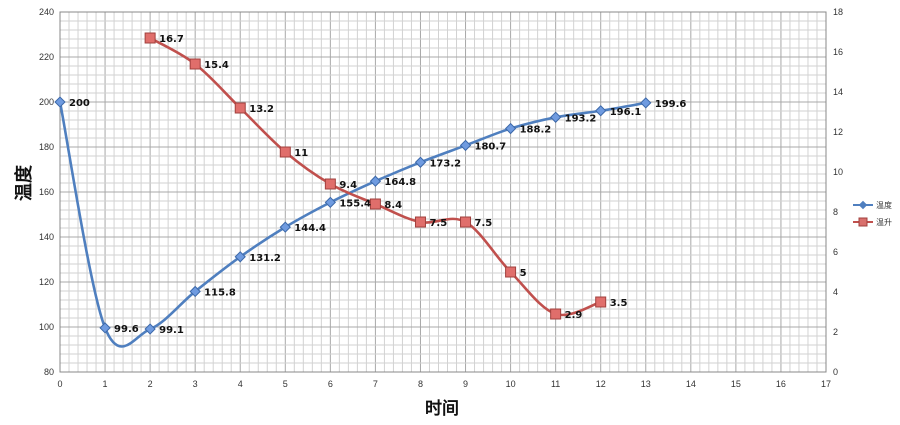 Image resolution: width=900 pixels, height=425 pixels. What do you see at coordinates (393, 205) in the screenshot?
I see `data-label: 8.4` at bounding box center [393, 205].